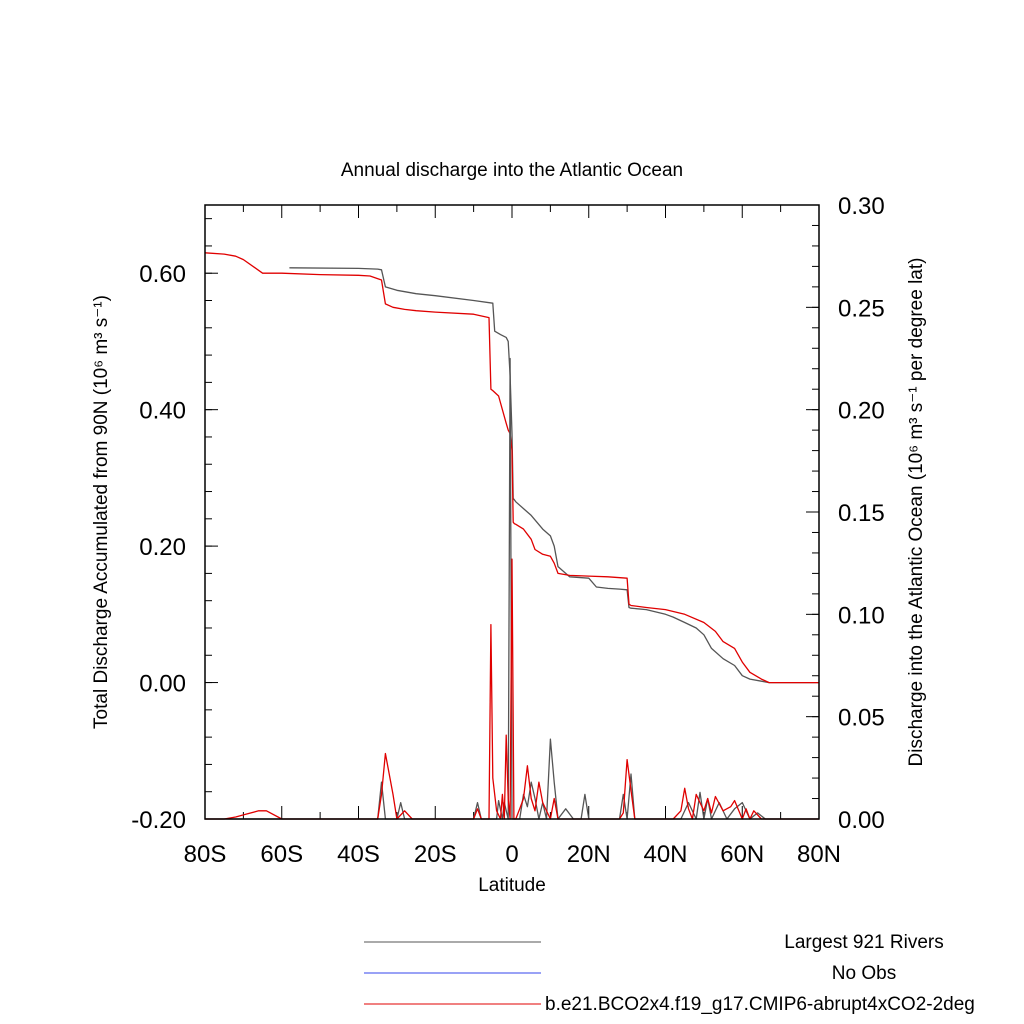 The height and width of the screenshot is (1024, 1024). Describe the element at coordinates (863, 942) in the screenshot. I see `legend-label: Largest 921 Rivers` at that location.